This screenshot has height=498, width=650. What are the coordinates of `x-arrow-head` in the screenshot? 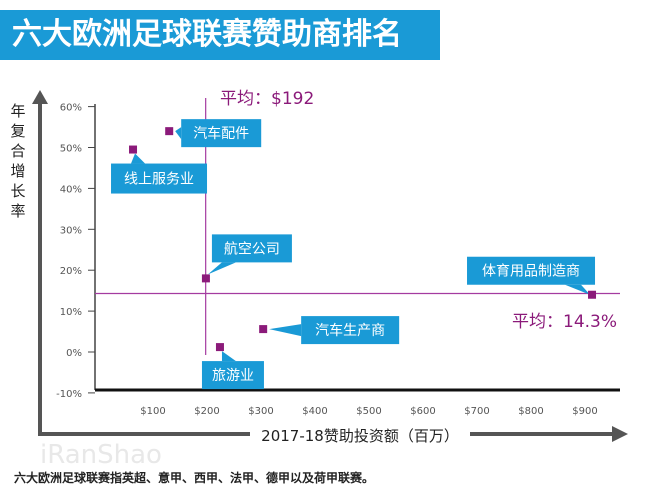 It's located at (620, 434).